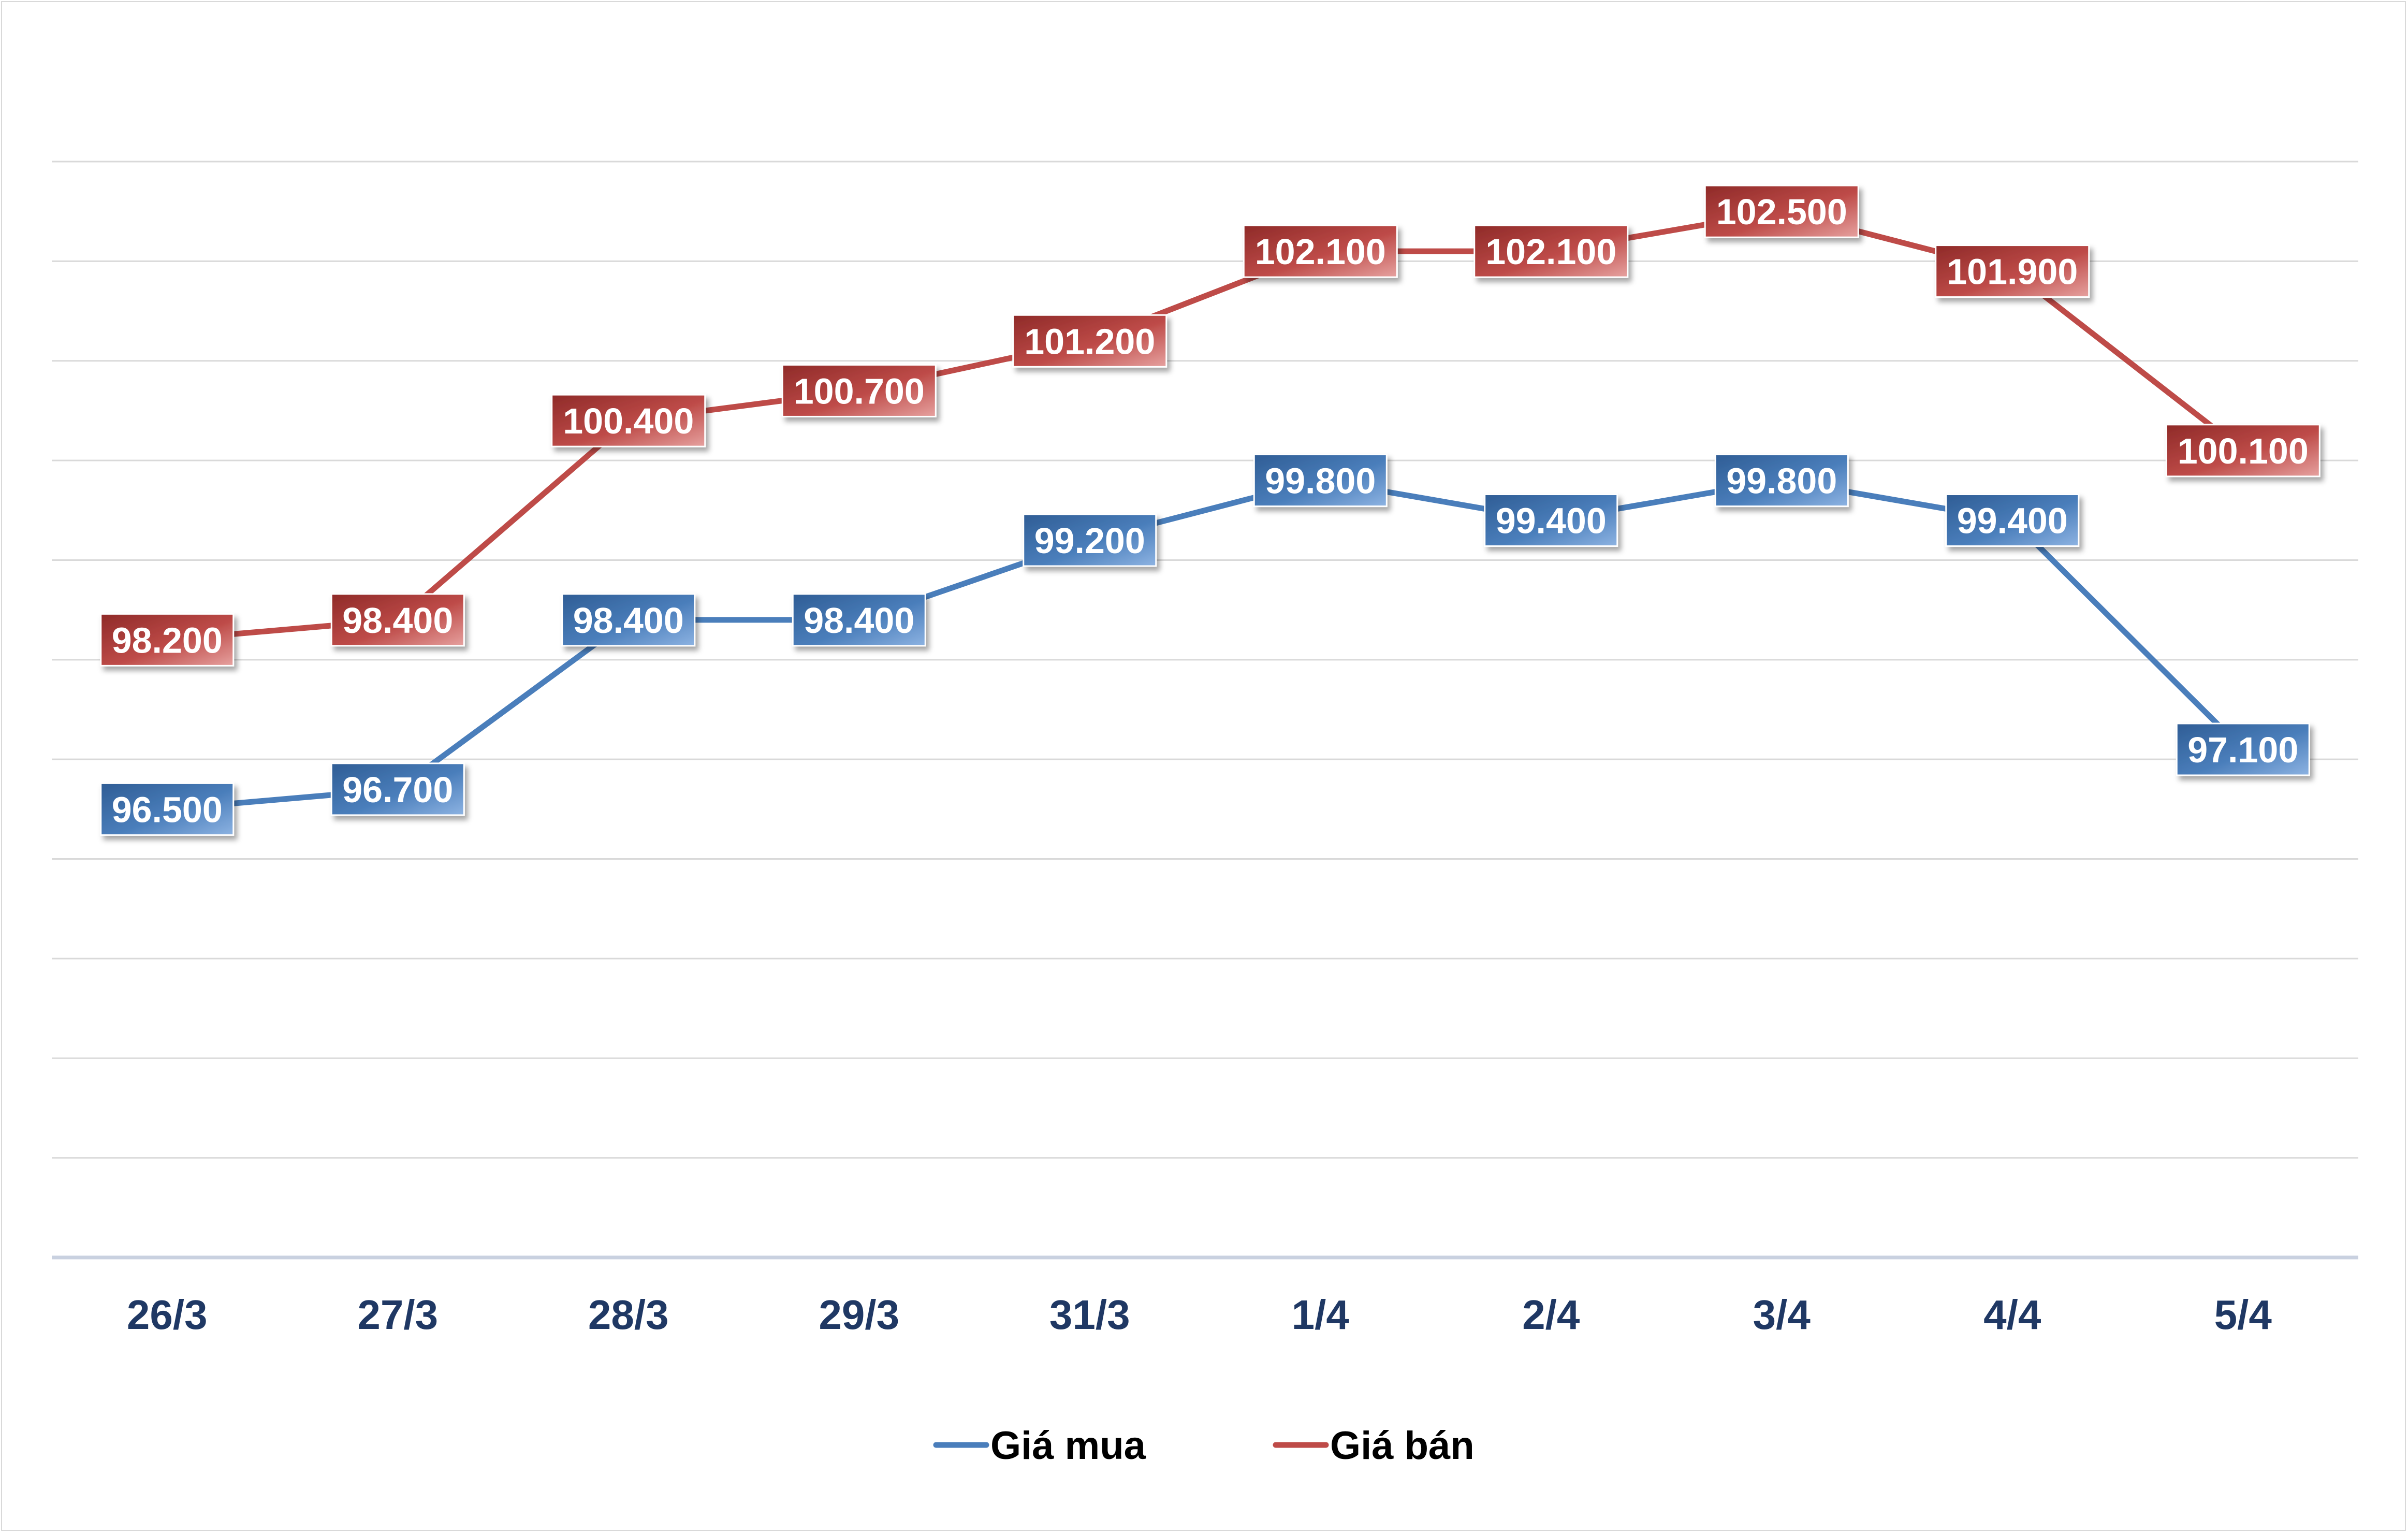 The image size is (2408, 1533). I want to click on data-label: 97.100, so click(2243, 750).